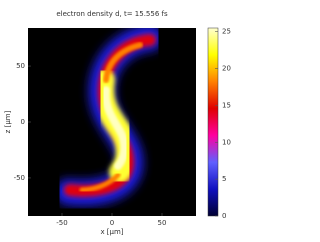 The width and height of the screenshot is (320, 242). Describe the element at coordinates (226, 105) in the screenshot. I see `colorbar-tick-label: 15` at that location.